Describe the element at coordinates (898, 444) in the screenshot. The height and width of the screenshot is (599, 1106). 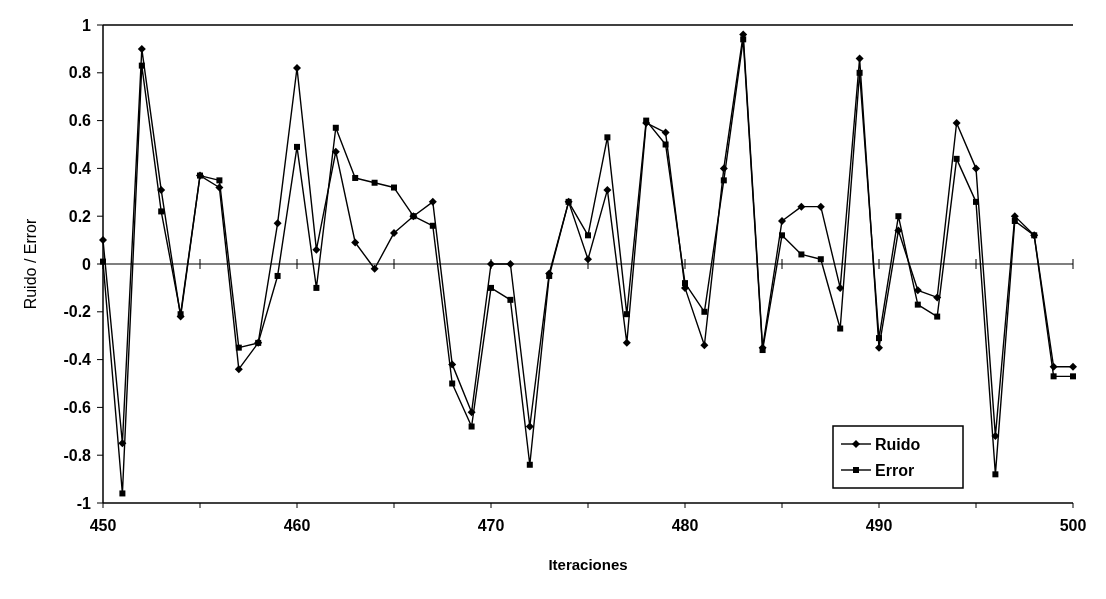
I see `legend-label: Ruido` at that location.